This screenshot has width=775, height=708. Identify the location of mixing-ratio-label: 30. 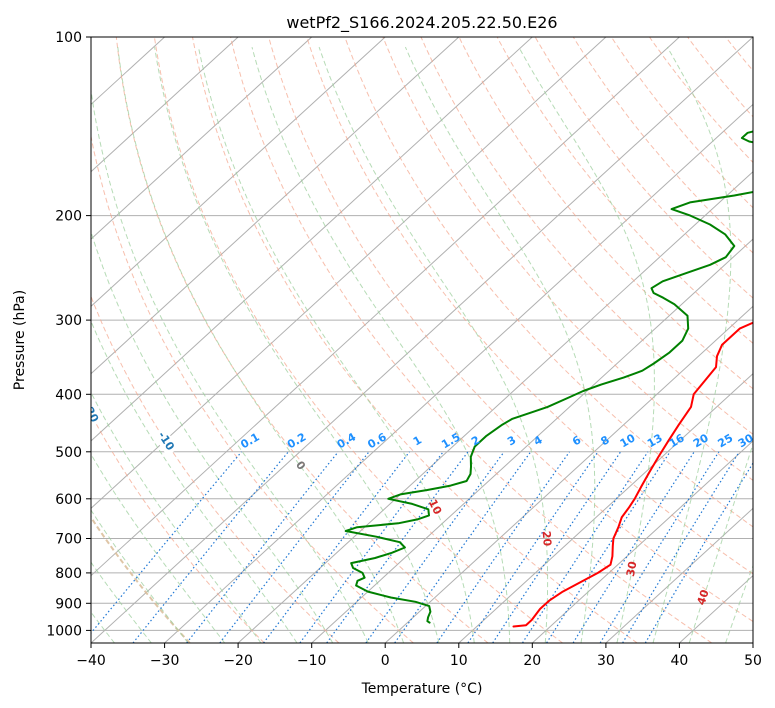
(746, 440).